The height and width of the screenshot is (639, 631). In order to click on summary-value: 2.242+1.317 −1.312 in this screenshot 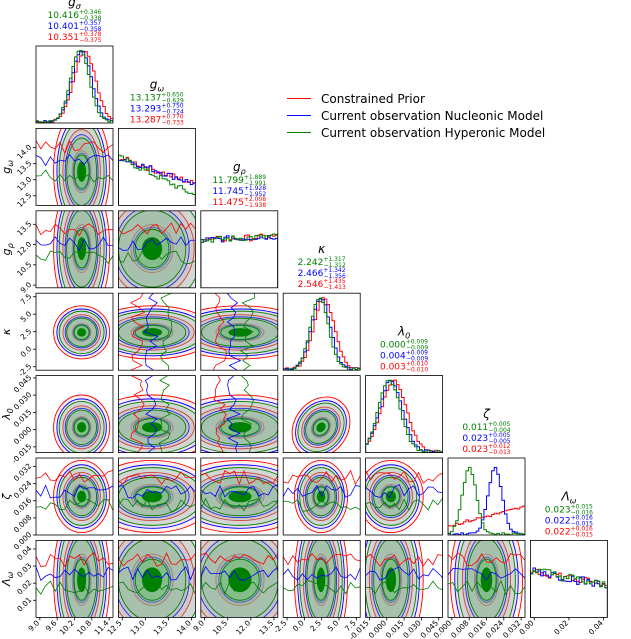, I will do `click(322, 262)`.